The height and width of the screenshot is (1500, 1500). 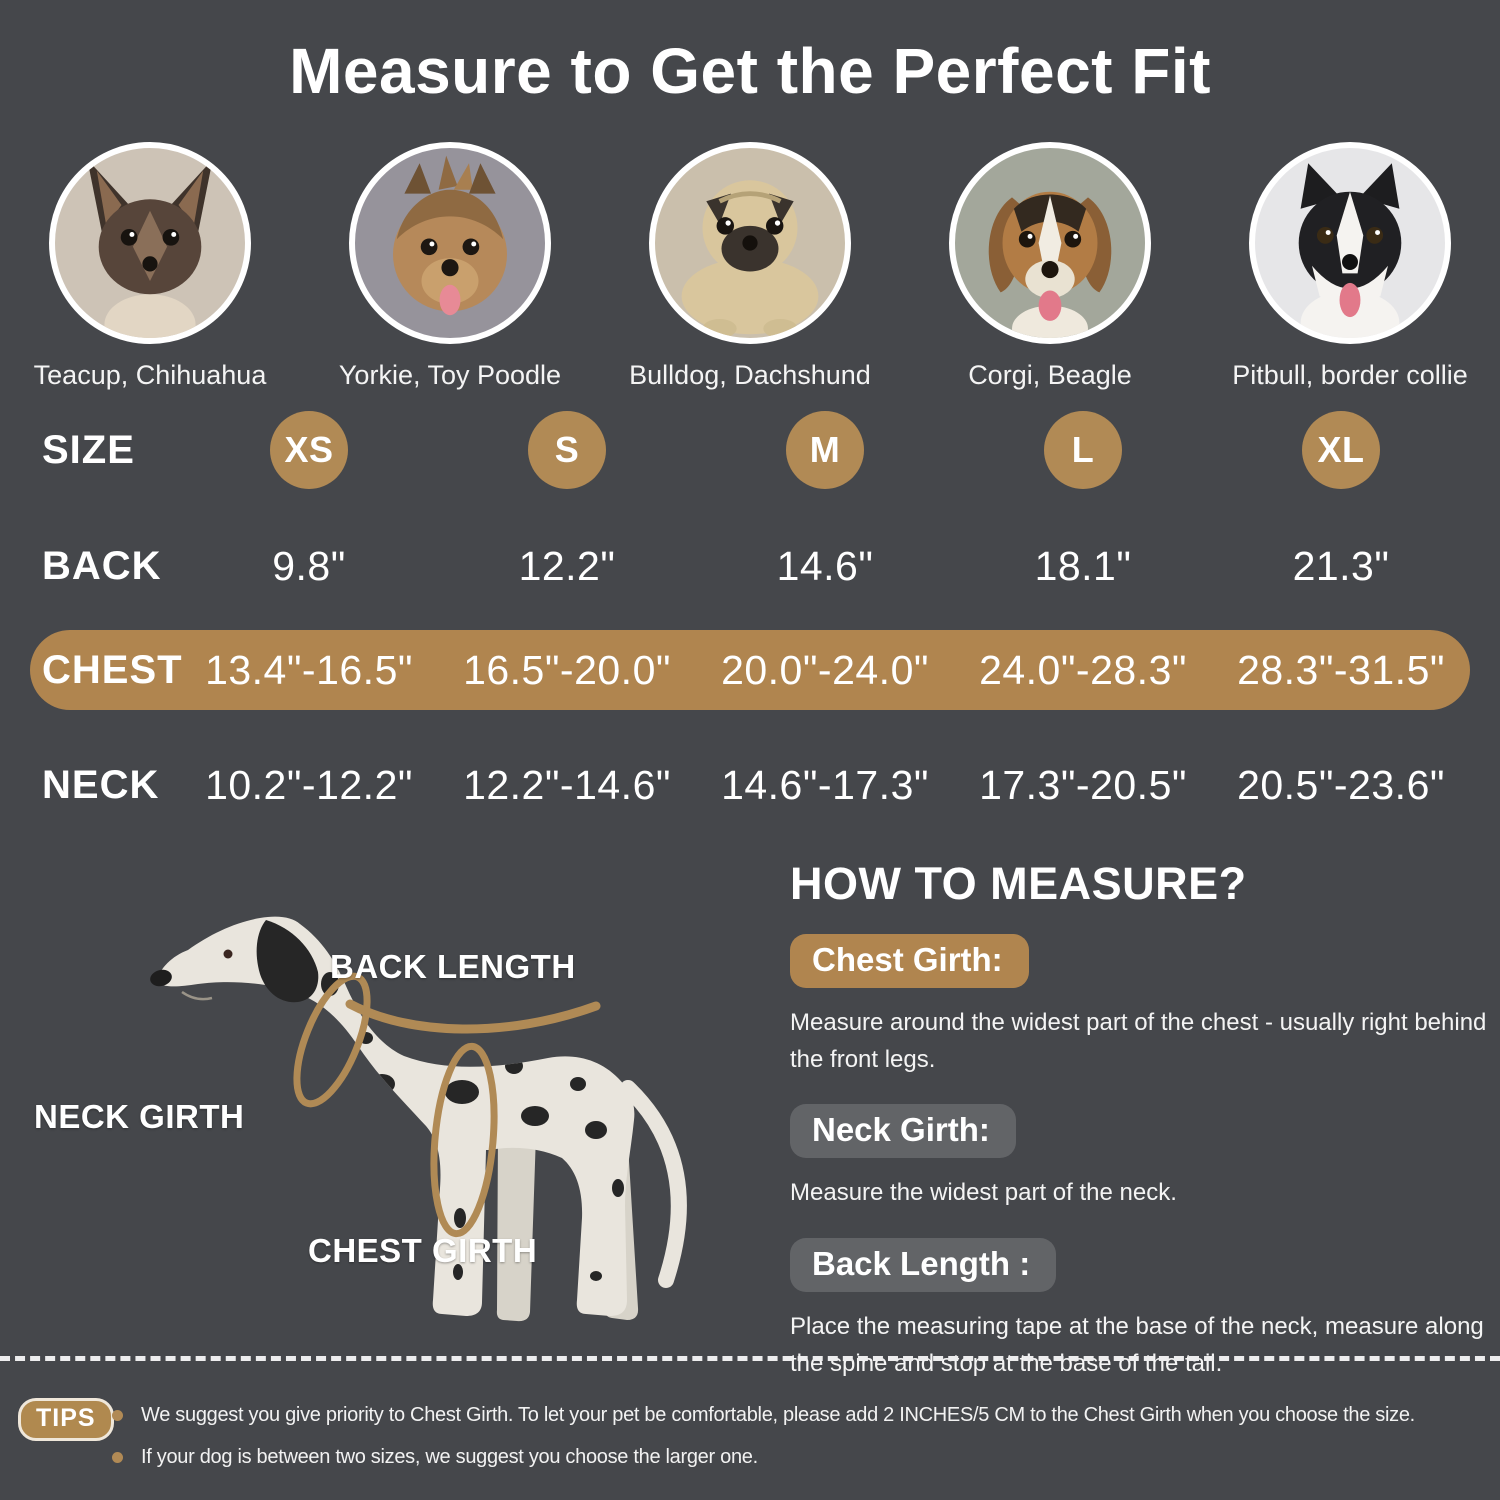 I want to click on chest-girth-pill: Chest Girth:, so click(x=909, y=961).